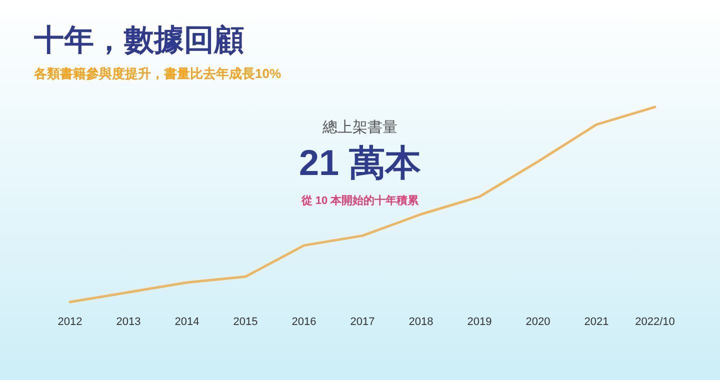 The height and width of the screenshot is (380, 720). What do you see at coordinates (360, 162) in the screenshot?
I see `annotation: 21 萬本` at bounding box center [360, 162].